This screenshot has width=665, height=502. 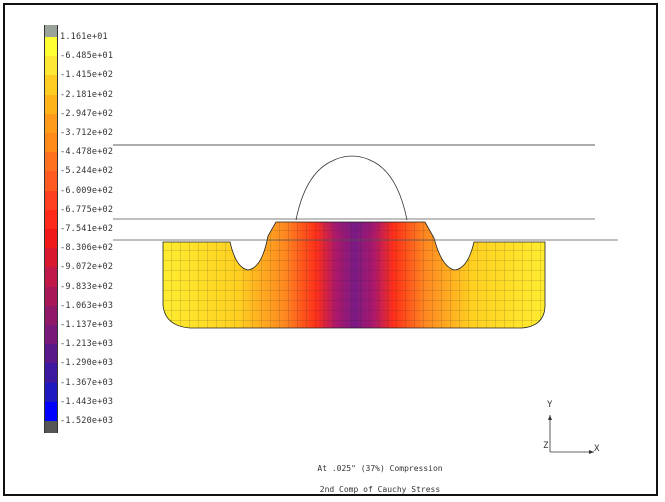 What do you see at coordinates (87, 94) in the screenshot?
I see `legend-label: -2.181e+02` at bounding box center [87, 94].